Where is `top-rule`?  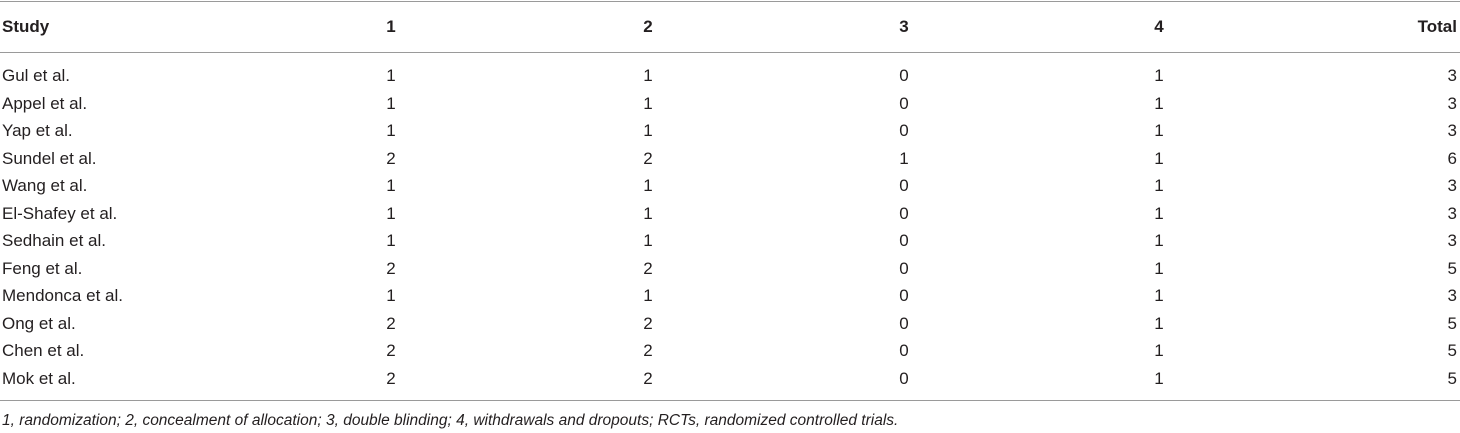
top-rule is located at coordinates (730, 1).